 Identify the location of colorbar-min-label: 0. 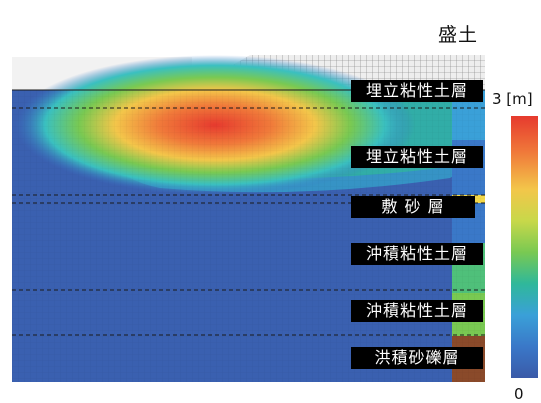
(519, 394).